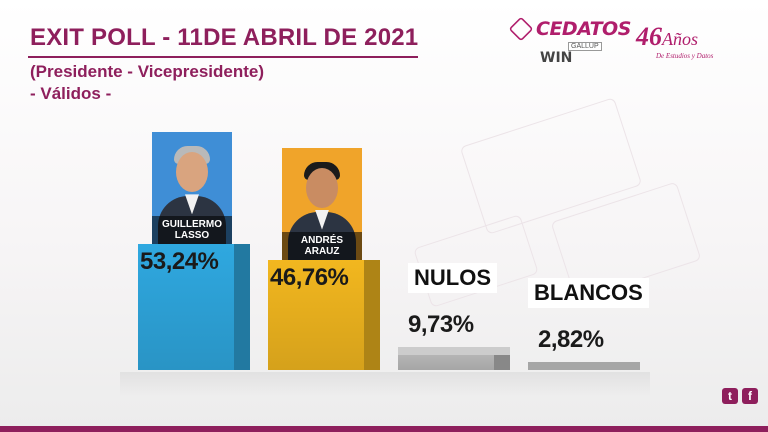 The width and height of the screenshot is (768, 432). What do you see at coordinates (192, 236) in the screenshot?
I see `candidate-last-name-lasso: LASSO` at bounding box center [192, 236].